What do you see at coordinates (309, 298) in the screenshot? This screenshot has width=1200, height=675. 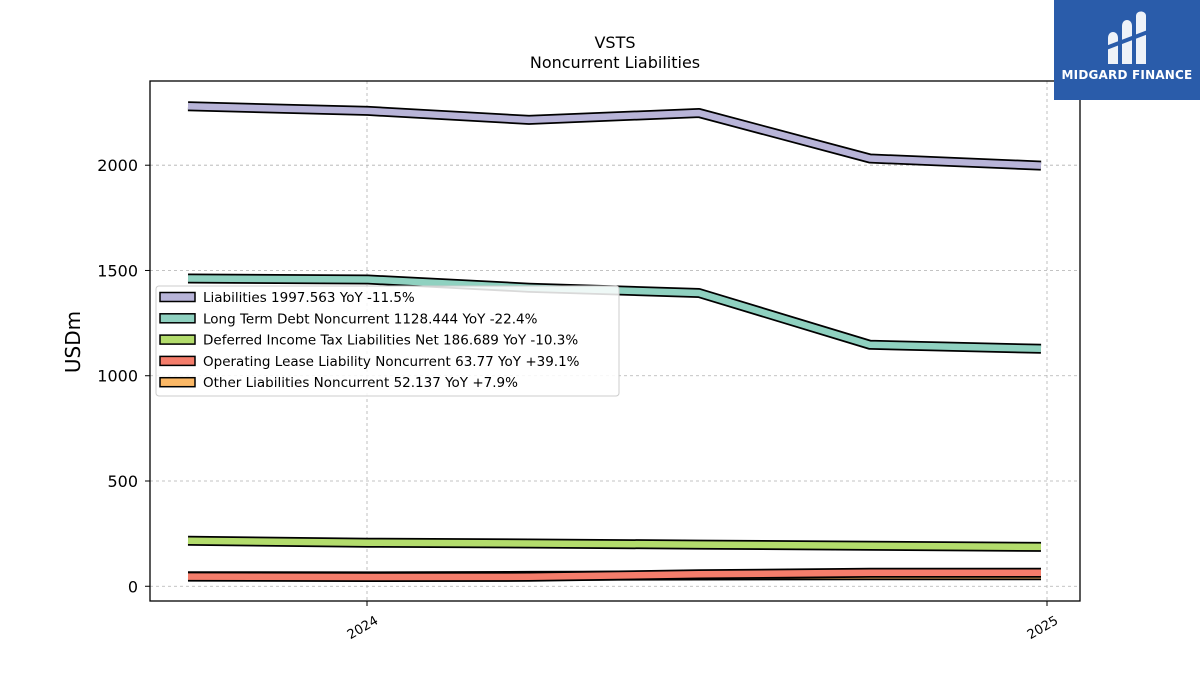 I see `legend-entry: Liabilities 1997.563 YoY -11.5%` at bounding box center [309, 298].